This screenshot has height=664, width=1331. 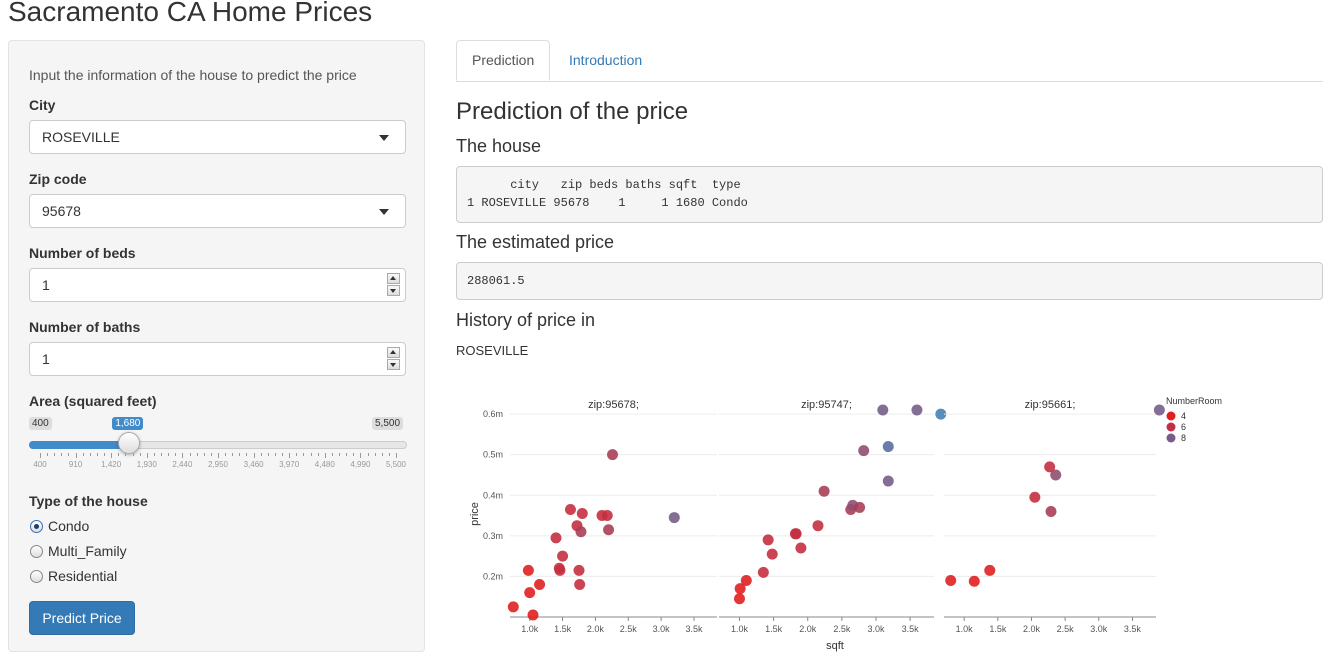 What do you see at coordinates (111, 464) in the screenshot?
I see `slider-tick-label: 1,420` at bounding box center [111, 464].